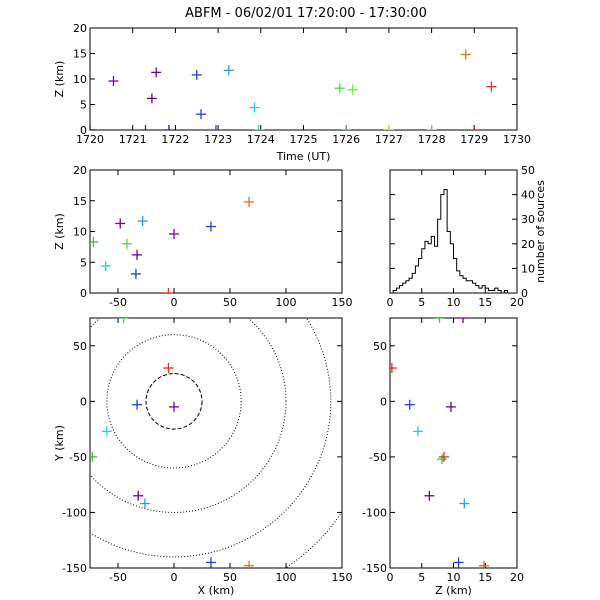 The height and width of the screenshot is (600, 600). What do you see at coordinates (517, 139) in the screenshot?
I see `x-tick-label: 1730` at bounding box center [517, 139].